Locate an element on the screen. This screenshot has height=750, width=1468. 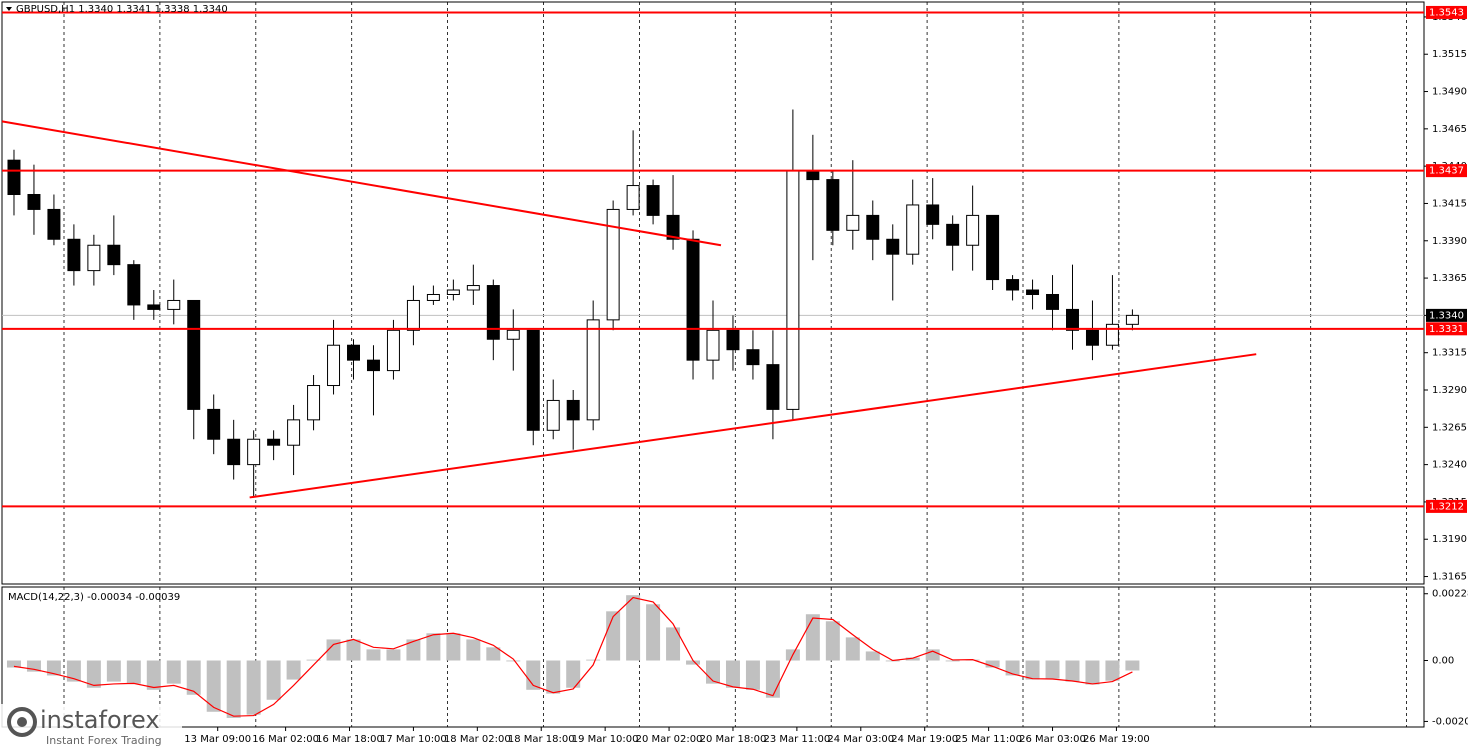
y-tick-label: 1.3290 is located at coordinates (1449, 390).